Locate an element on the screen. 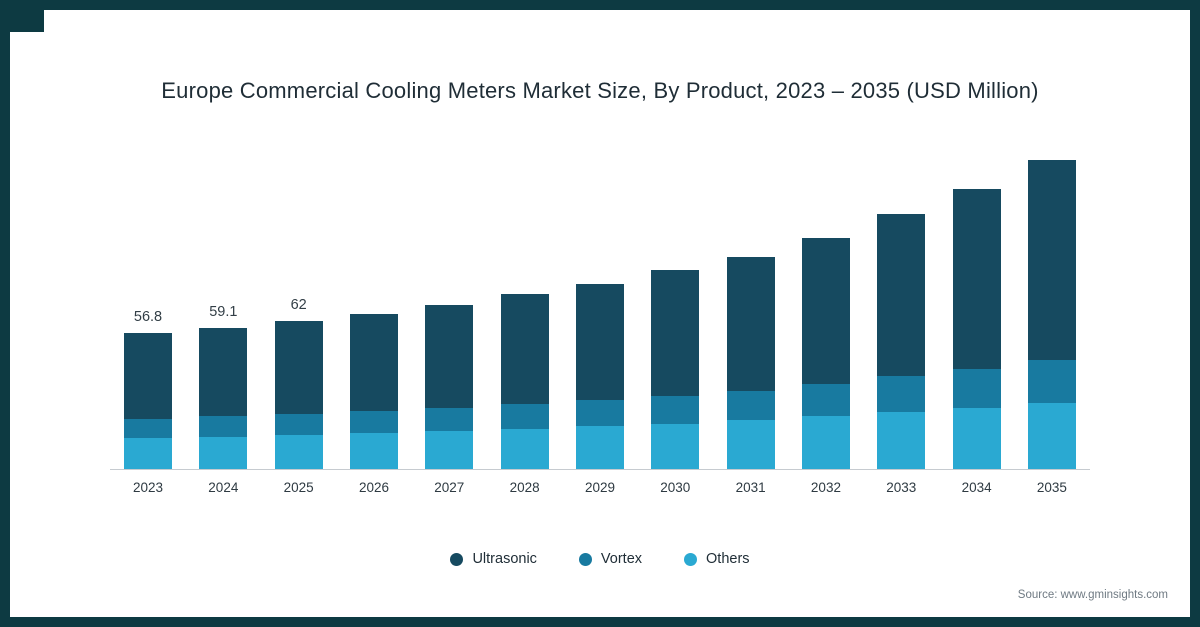  bar-2029 is located at coordinates (599, 376).